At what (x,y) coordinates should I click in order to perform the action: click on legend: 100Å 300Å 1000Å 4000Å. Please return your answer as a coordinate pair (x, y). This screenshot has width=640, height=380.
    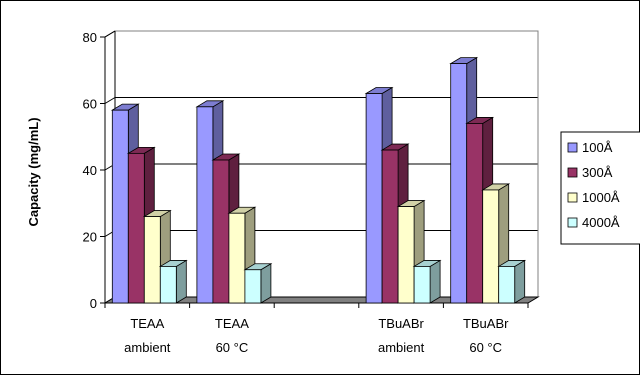
    Looking at the image, I should click on (600, 188).